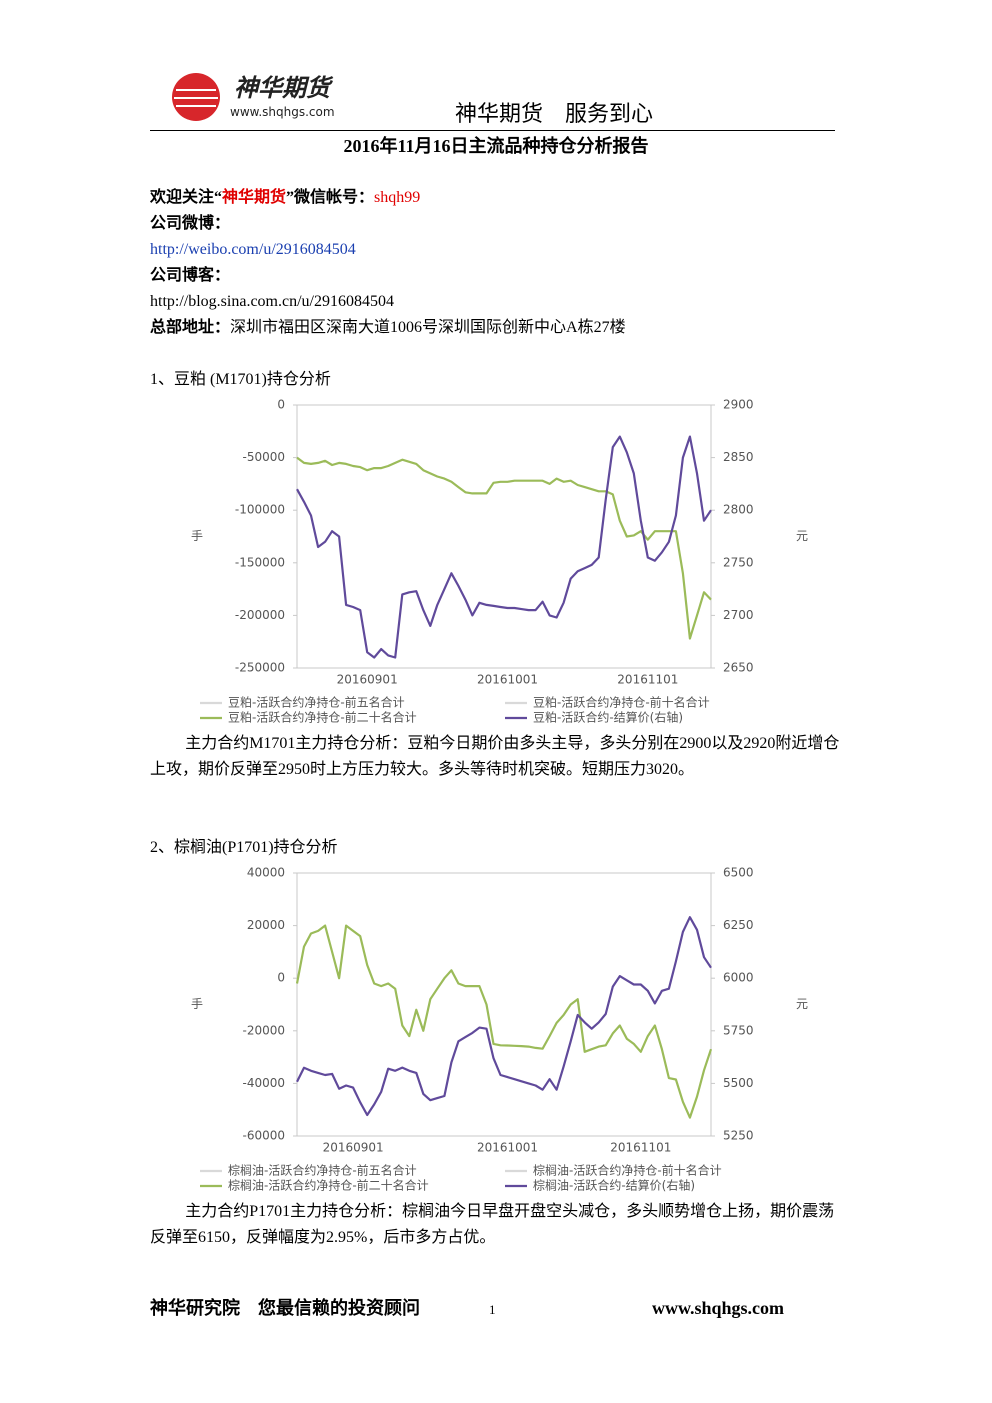 Image resolution: width=992 pixels, height=1403 pixels. What do you see at coordinates (263, 457) in the screenshot?
I see `y-tick-label: -50000` at bounding box center [263, 457].